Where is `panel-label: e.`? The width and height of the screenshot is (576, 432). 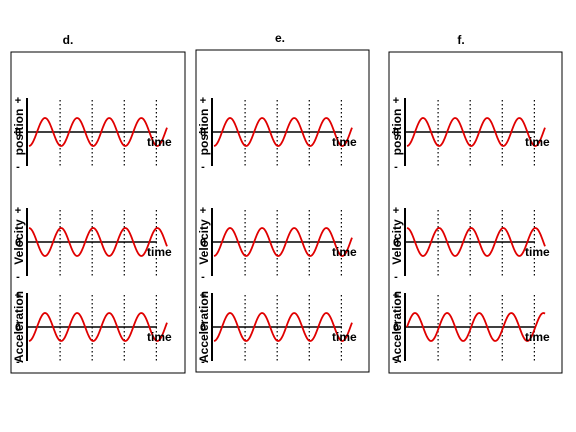 panel-label: e. is located at coordinates (280, 38).